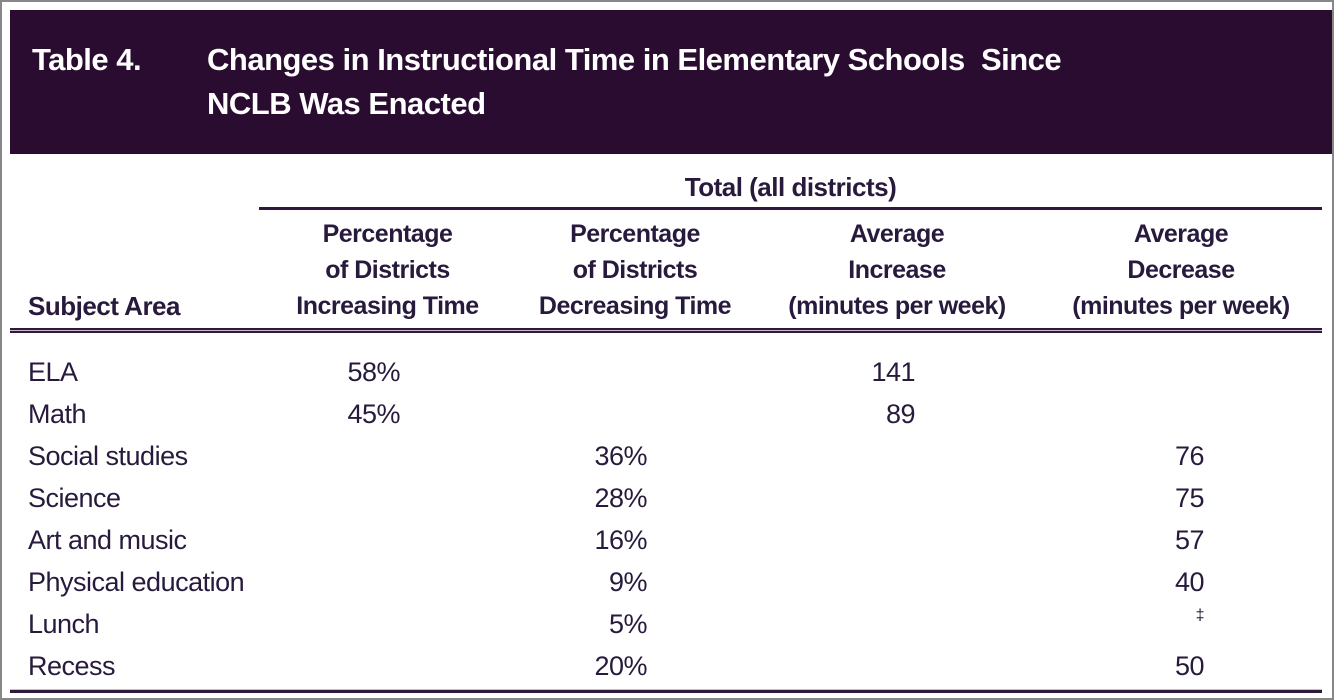  What do you see at coordinates (1189, 498) in the screenshot?
I see `cell-avg-decrease: 75` at bounding box center [1189, 498].